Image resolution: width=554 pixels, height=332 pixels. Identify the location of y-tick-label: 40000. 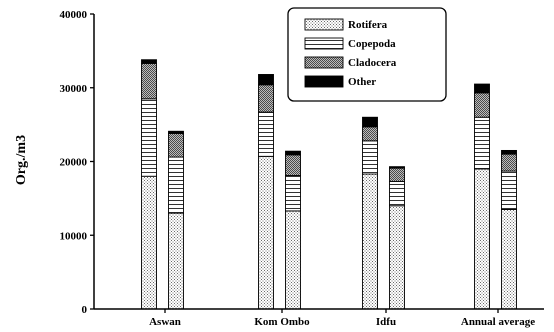
(74, 15).